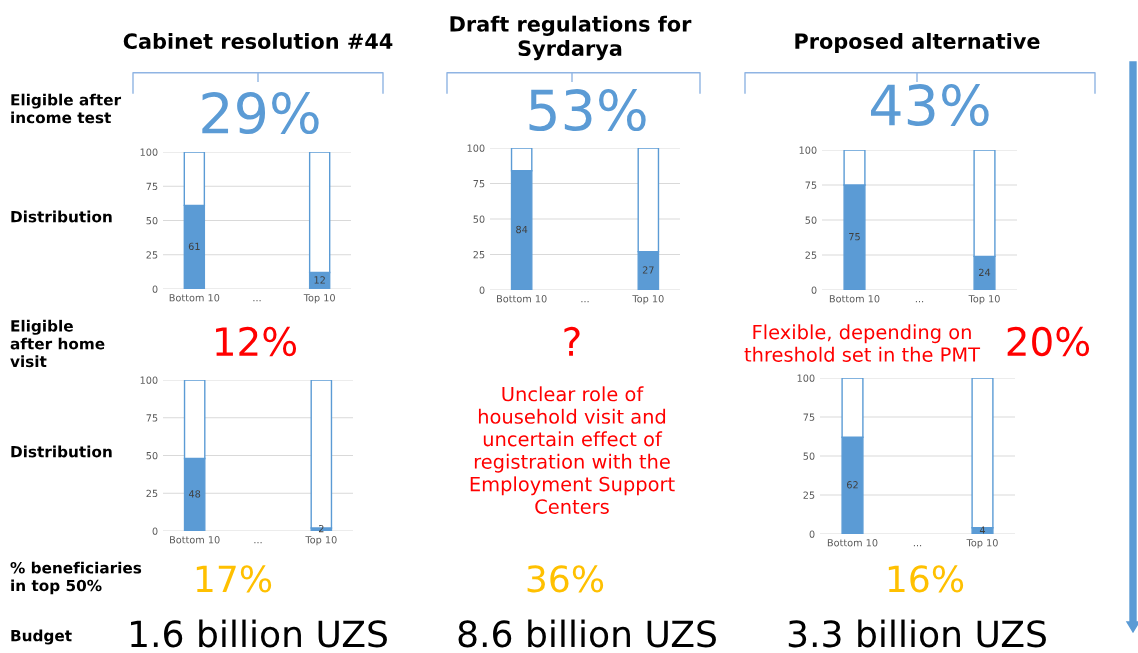 This screenshot has height=653, width=1138. I want to click on text: Unclear role of household visit and uncertain effect of registration with the Employment Support Centers, so click(572, 450).